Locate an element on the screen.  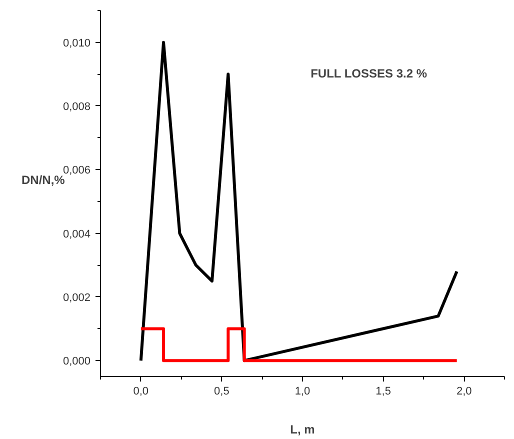
y-tick-label: 0,002 is located at coordinates (76, 298).